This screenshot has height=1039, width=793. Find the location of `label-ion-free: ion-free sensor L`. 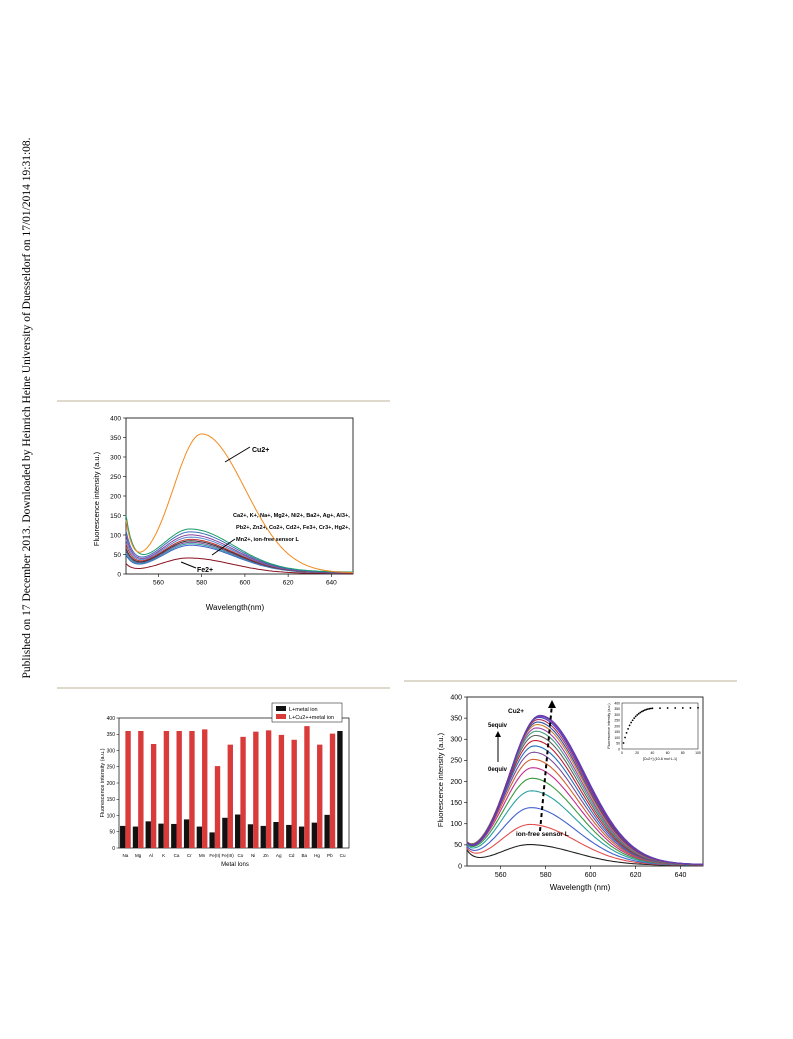

label-ion-free: ion-free sensor L is located at coordinates (542, 834).